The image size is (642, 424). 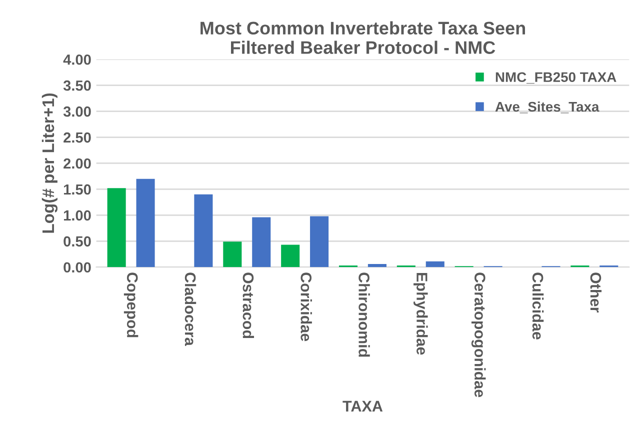 What do you see at coordinates (538, 306) in the screenshot?
I see `x-tick-label: Culicidae` at bounding box center [538, 306].